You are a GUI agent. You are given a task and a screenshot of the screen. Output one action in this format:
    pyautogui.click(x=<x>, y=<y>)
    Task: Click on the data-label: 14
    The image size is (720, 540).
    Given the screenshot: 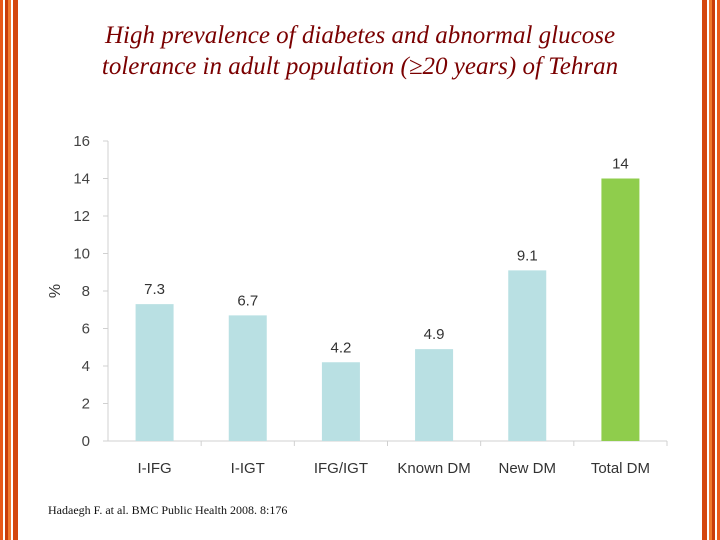 What is the action you would take?
    pyautogui.click(x=620, y=164)
    